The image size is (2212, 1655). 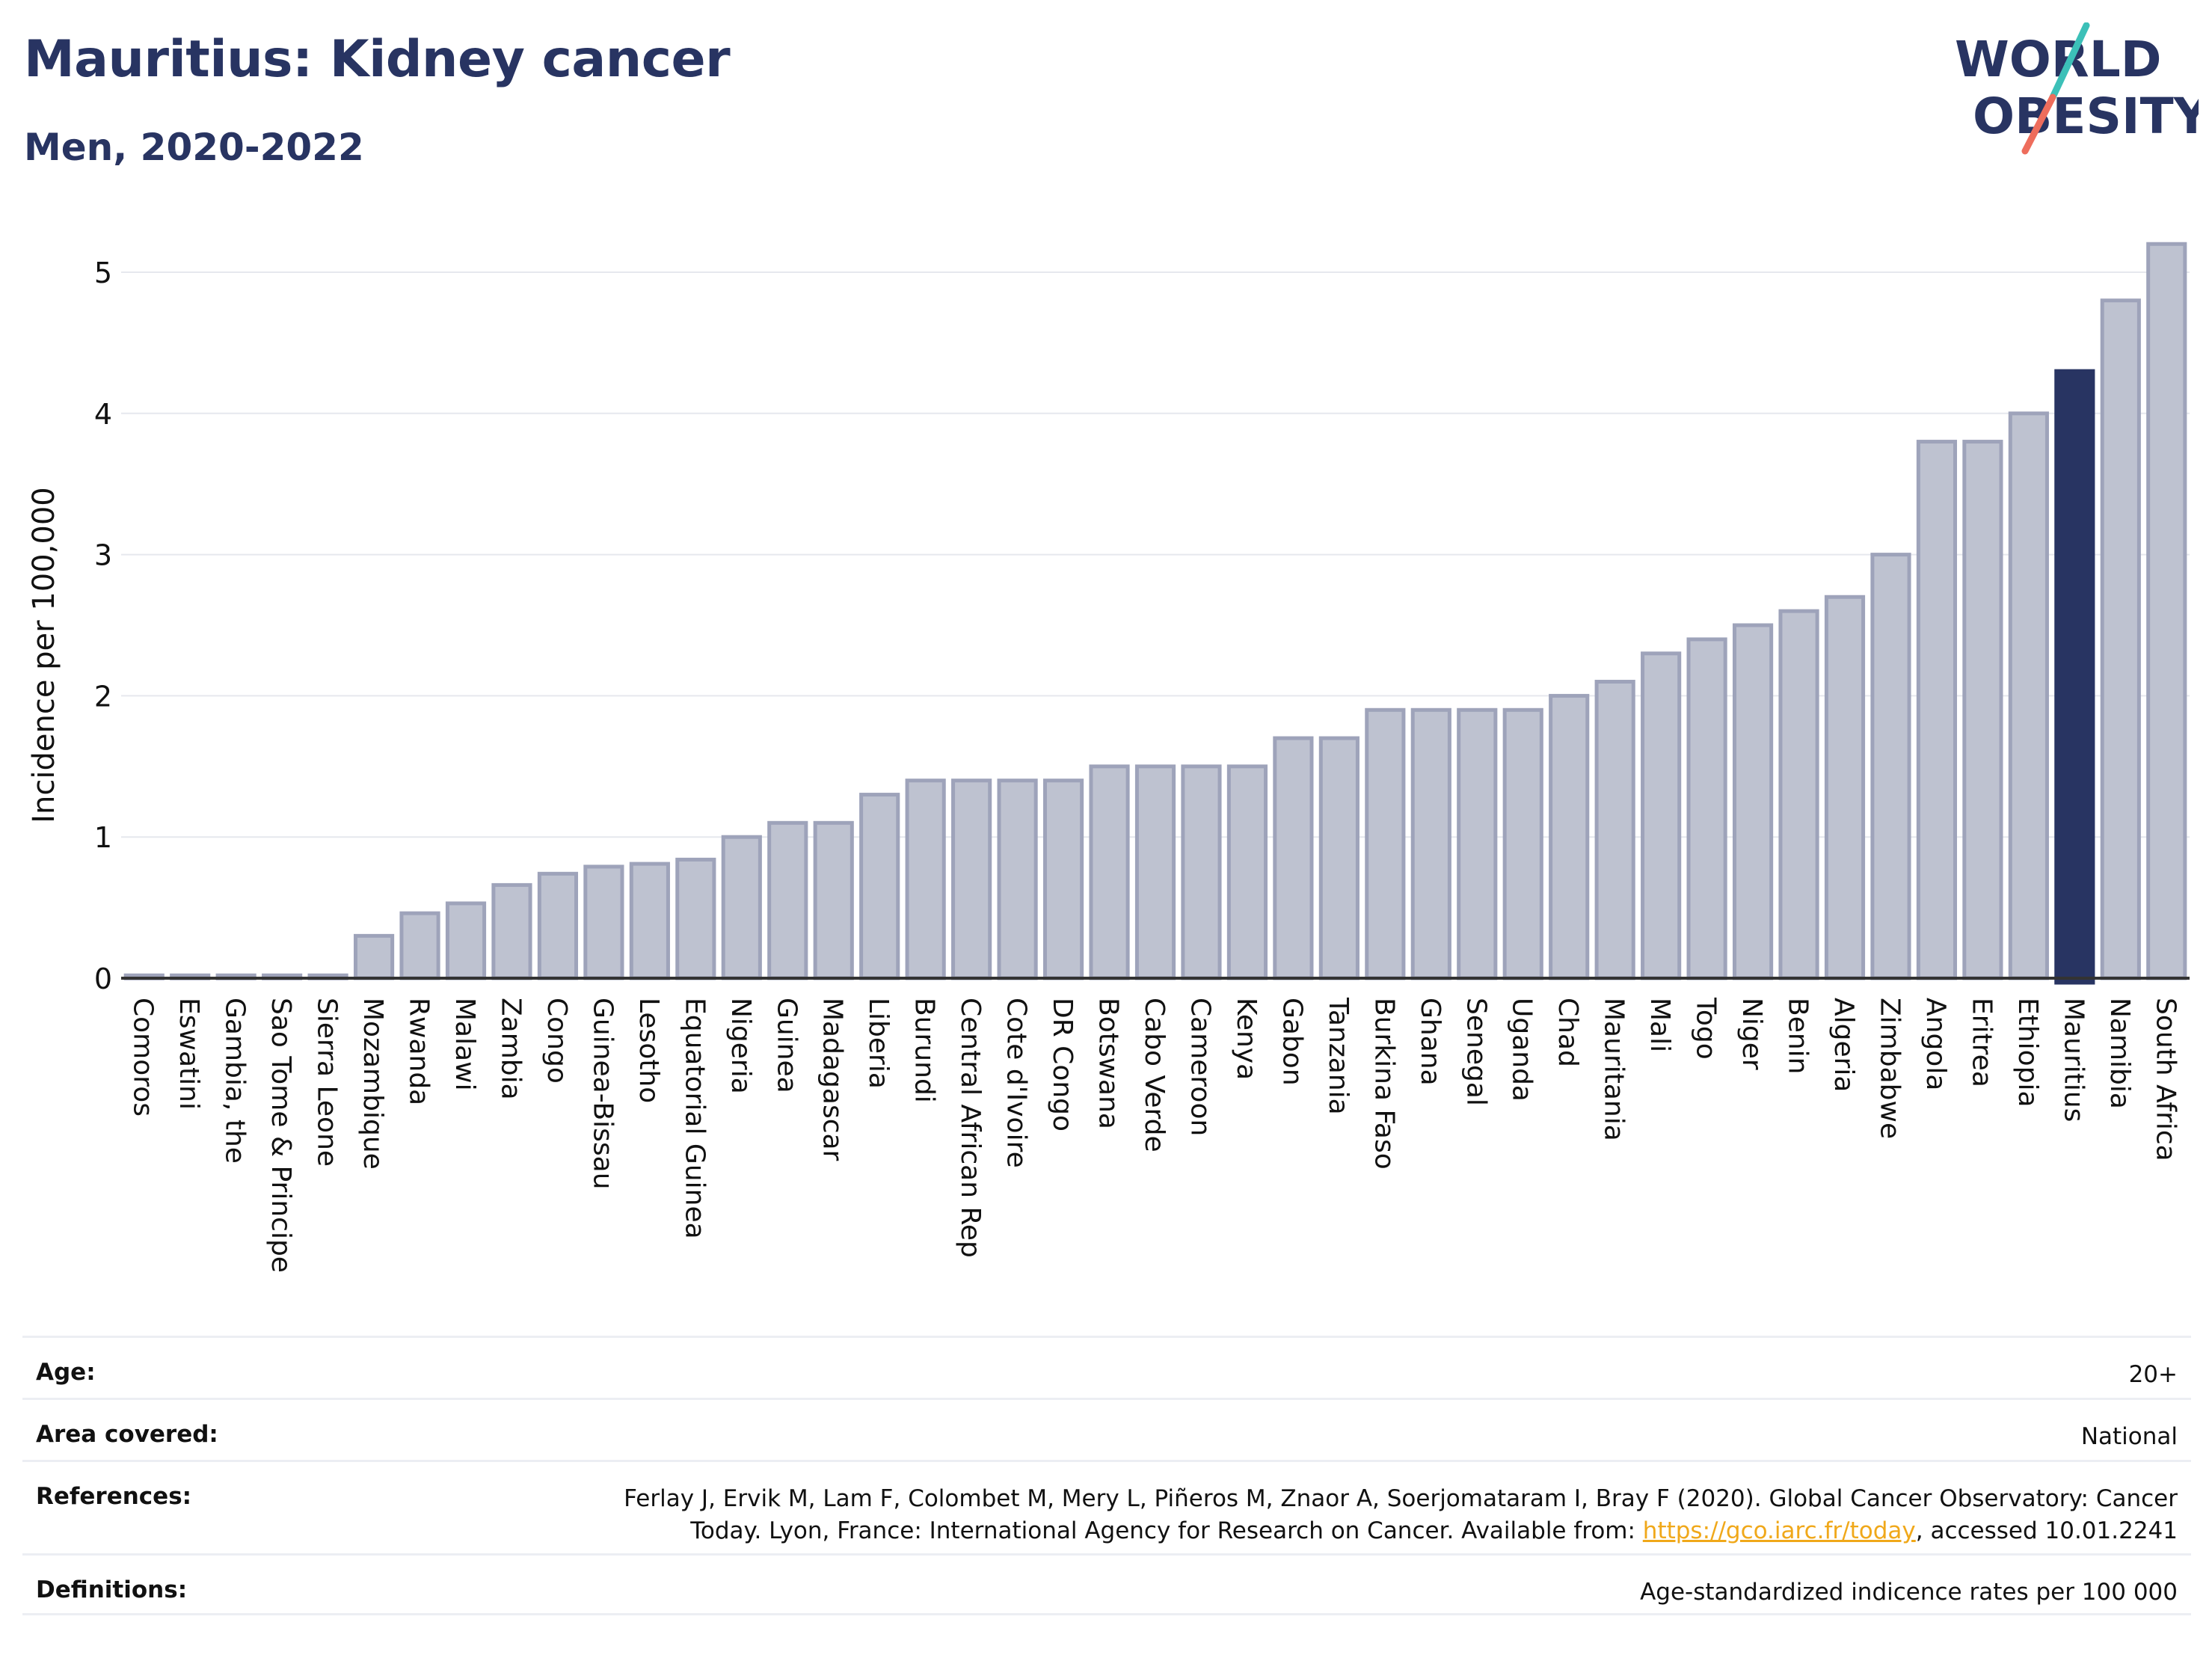 I want to click on meta-row-age: Age: 20+, so click(x=1106, y=1367).